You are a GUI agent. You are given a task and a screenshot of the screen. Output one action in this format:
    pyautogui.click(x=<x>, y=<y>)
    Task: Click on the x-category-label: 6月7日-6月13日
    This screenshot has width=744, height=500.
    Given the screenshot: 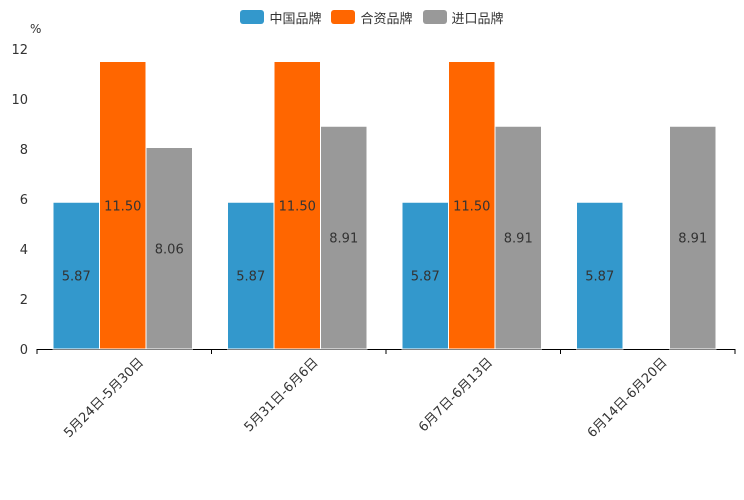 What is the action you would take?
    pyautogui.click(x=456, y=395)
    